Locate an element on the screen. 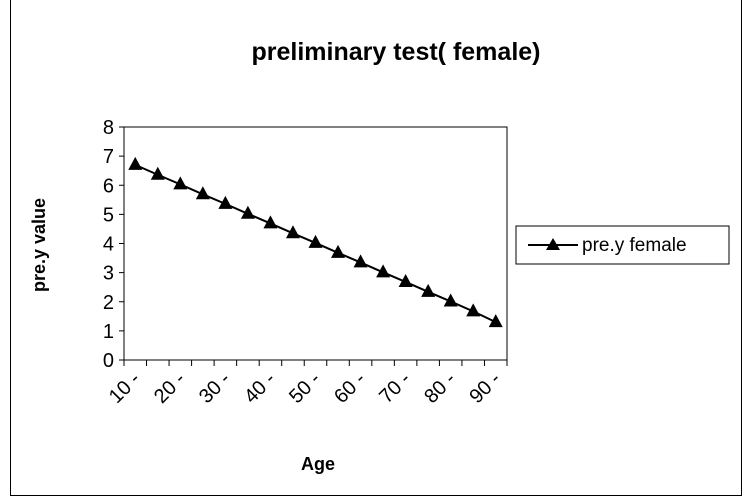 This screenshot has height=498, width=744. x-tick-label: 60 - is located at coordinates (350, 388).